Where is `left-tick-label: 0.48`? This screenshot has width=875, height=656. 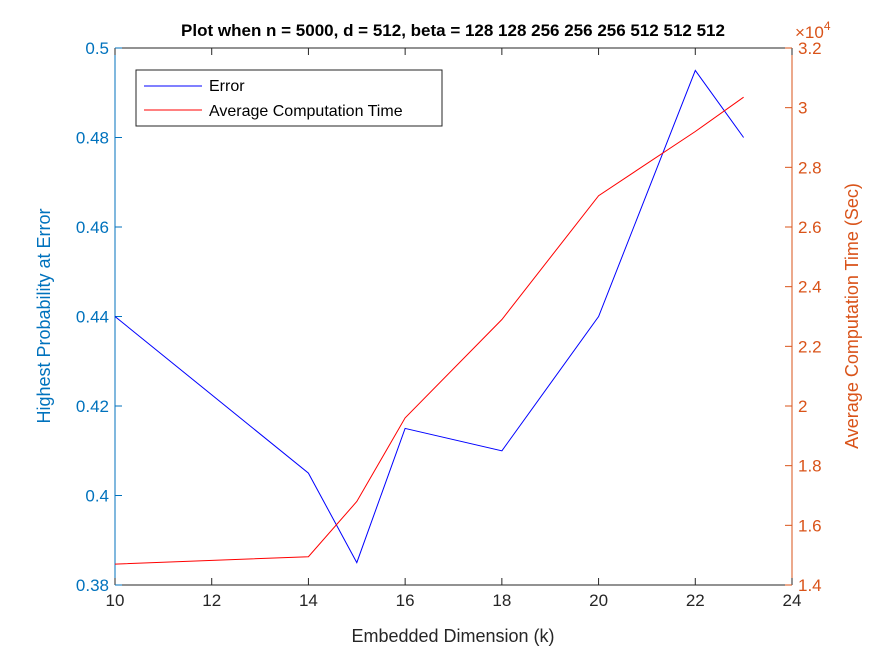
left-tick-label: 0.48 is located at coordinates (92, 138).